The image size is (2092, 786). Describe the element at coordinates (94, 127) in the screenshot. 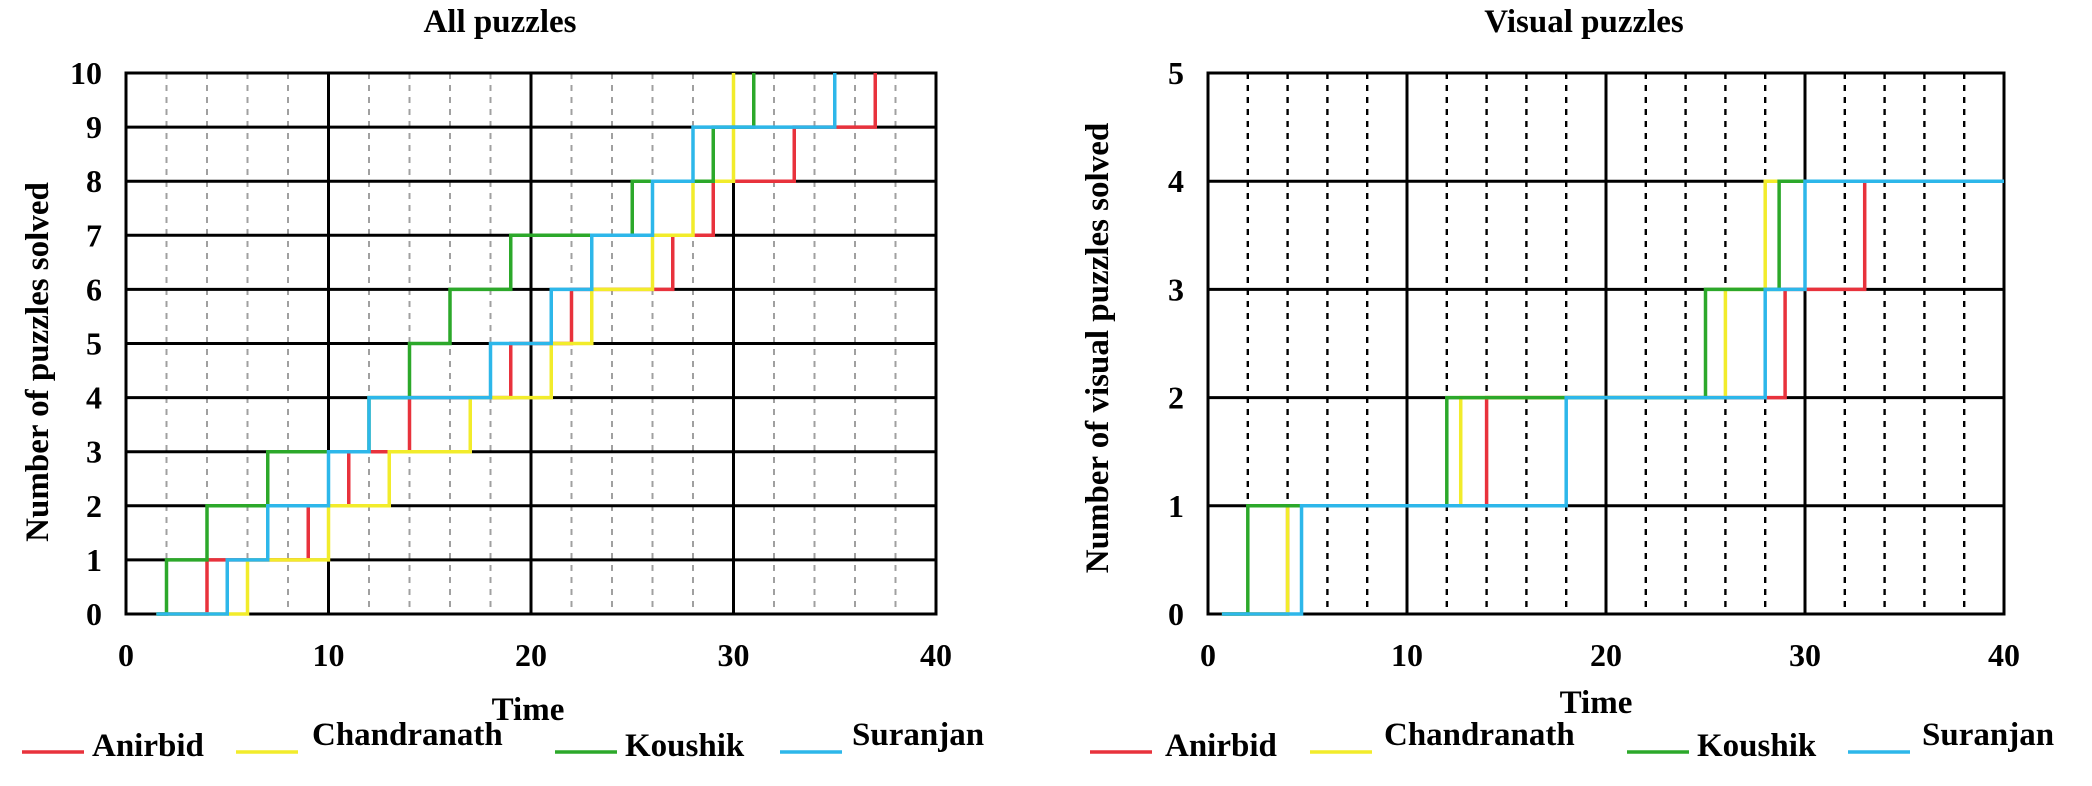

I see `y-tick-label: 9` at that location.